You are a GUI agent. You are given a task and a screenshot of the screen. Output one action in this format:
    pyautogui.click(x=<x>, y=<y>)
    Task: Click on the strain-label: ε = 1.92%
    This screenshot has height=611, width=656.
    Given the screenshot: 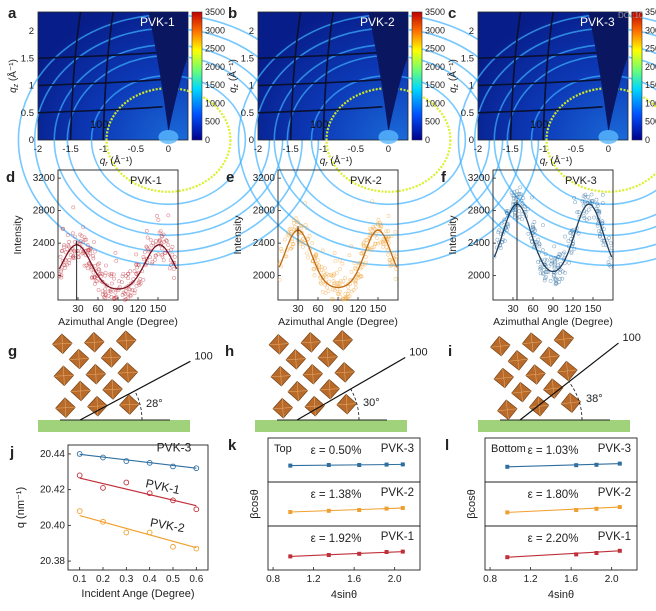 What is the action you would take?
    pyautogui.click(x=336, y=539)
    